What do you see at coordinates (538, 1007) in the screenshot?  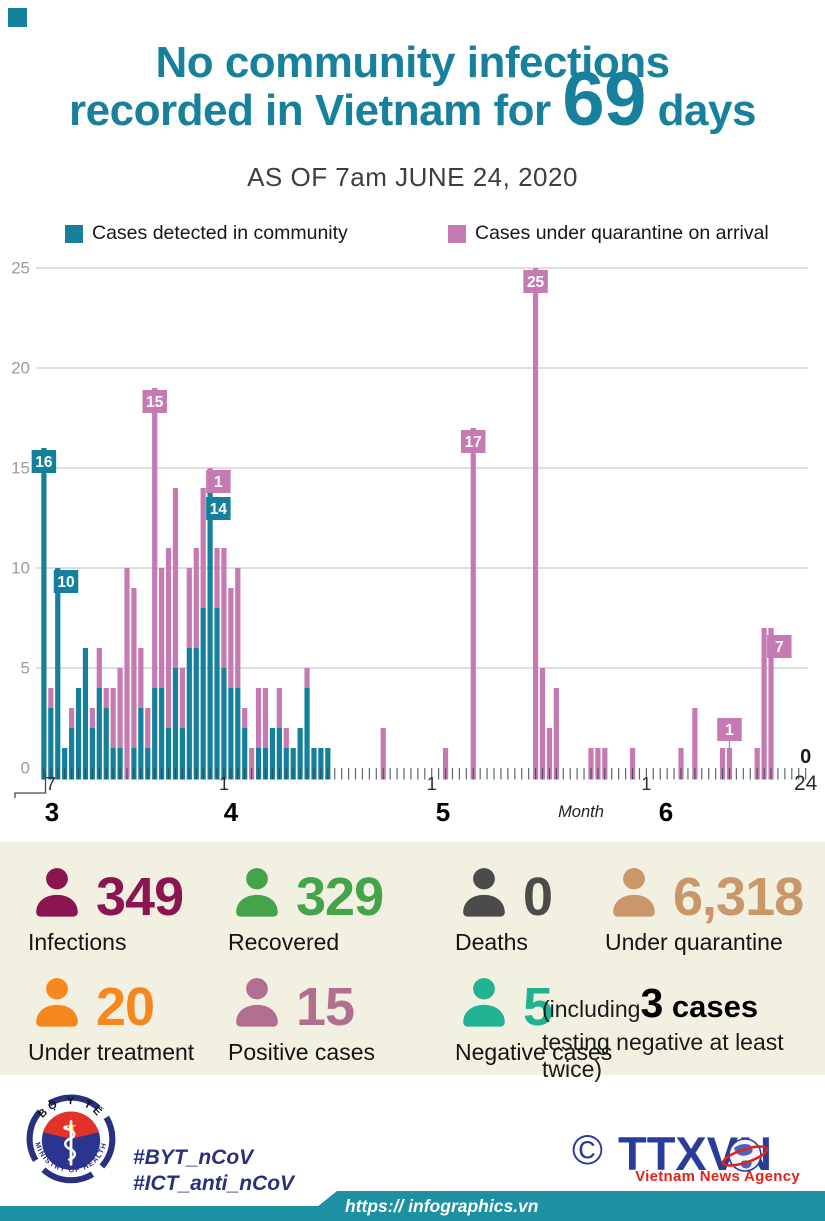 I see `stat-value: 5` at bounding box center [538, 1007].